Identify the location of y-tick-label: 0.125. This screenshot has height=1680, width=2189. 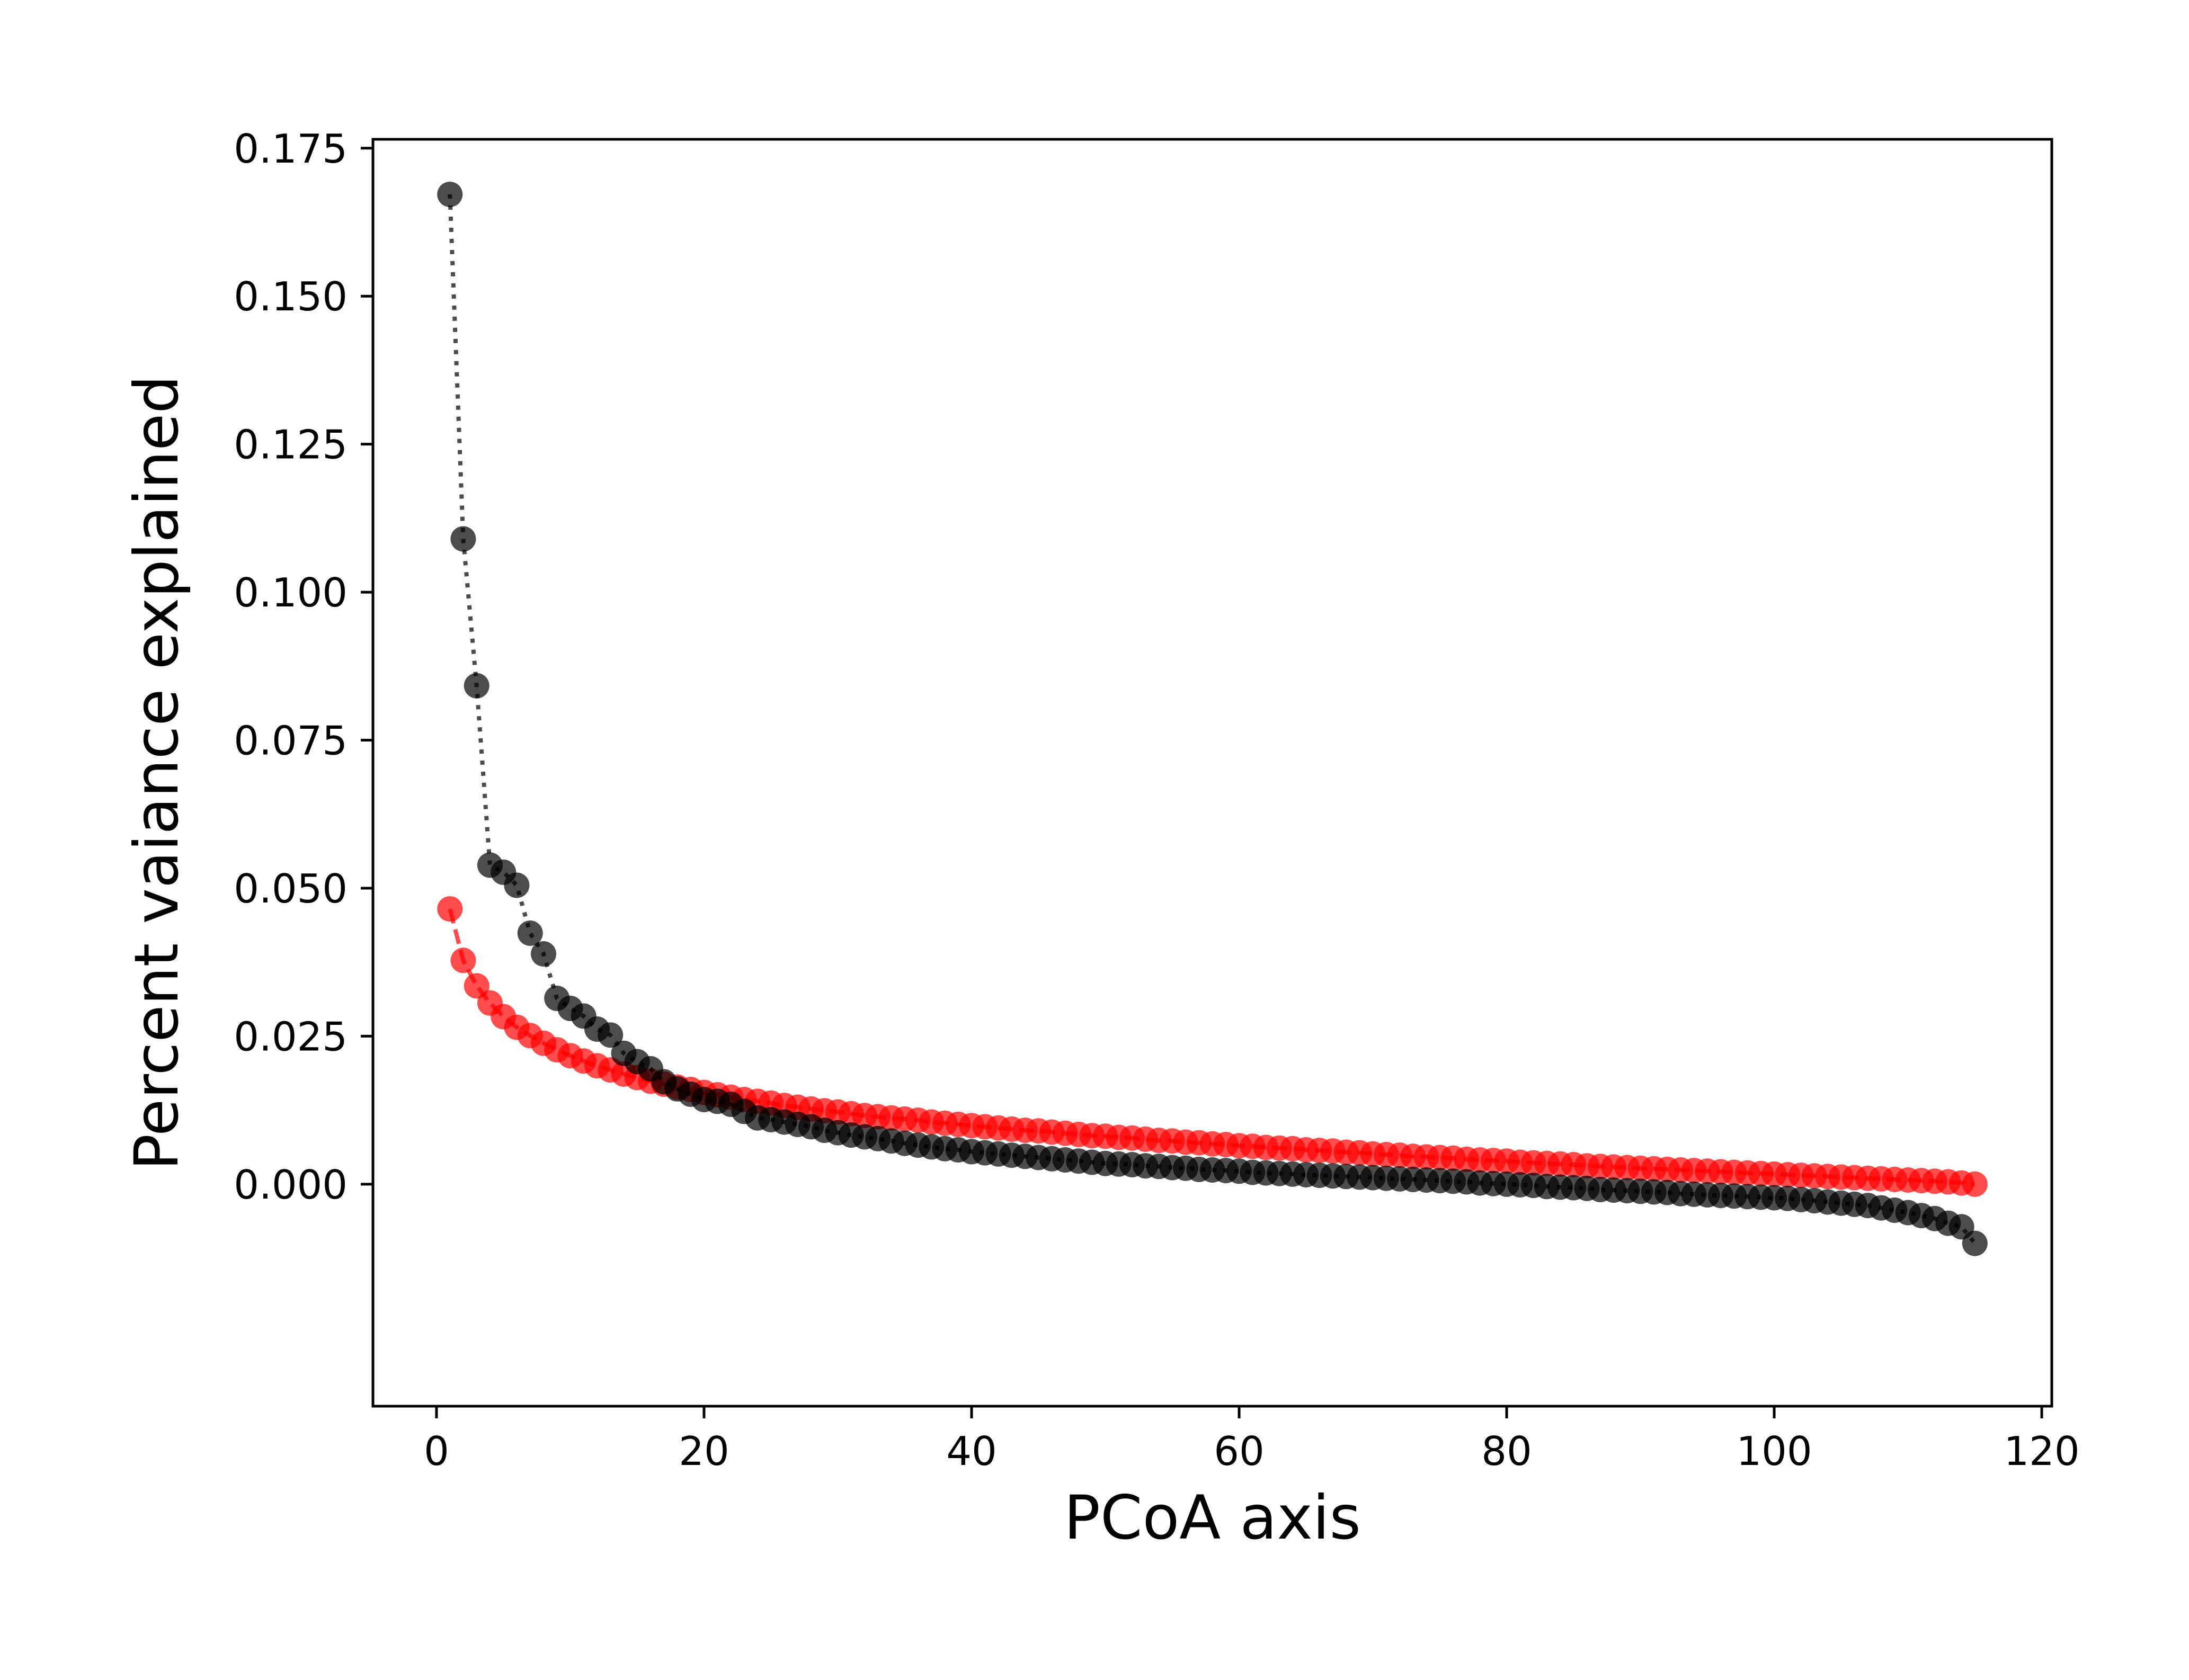
(291, 445).